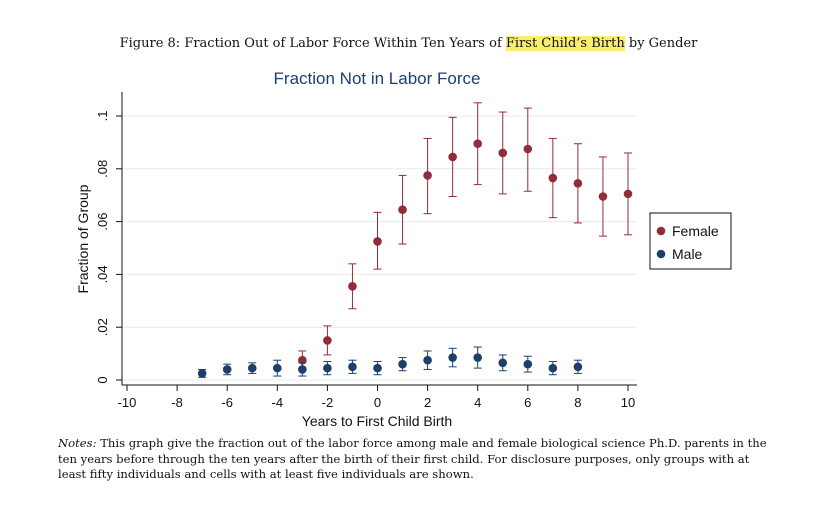 The width and height of the screenshot is (817, 513). Describe the element at coordinates (687, 254) in the screenshot. I see `legend-male-label: Male` at that location.